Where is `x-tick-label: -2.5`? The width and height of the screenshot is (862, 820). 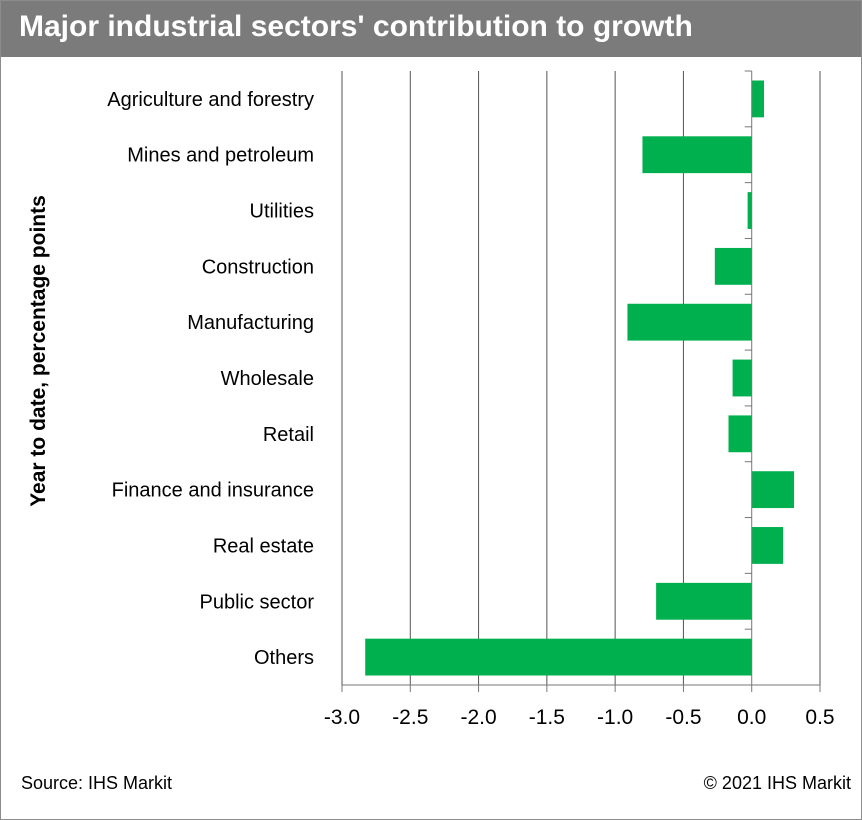 x-tick-label: -2.5 is located at coordinates (410, 717).